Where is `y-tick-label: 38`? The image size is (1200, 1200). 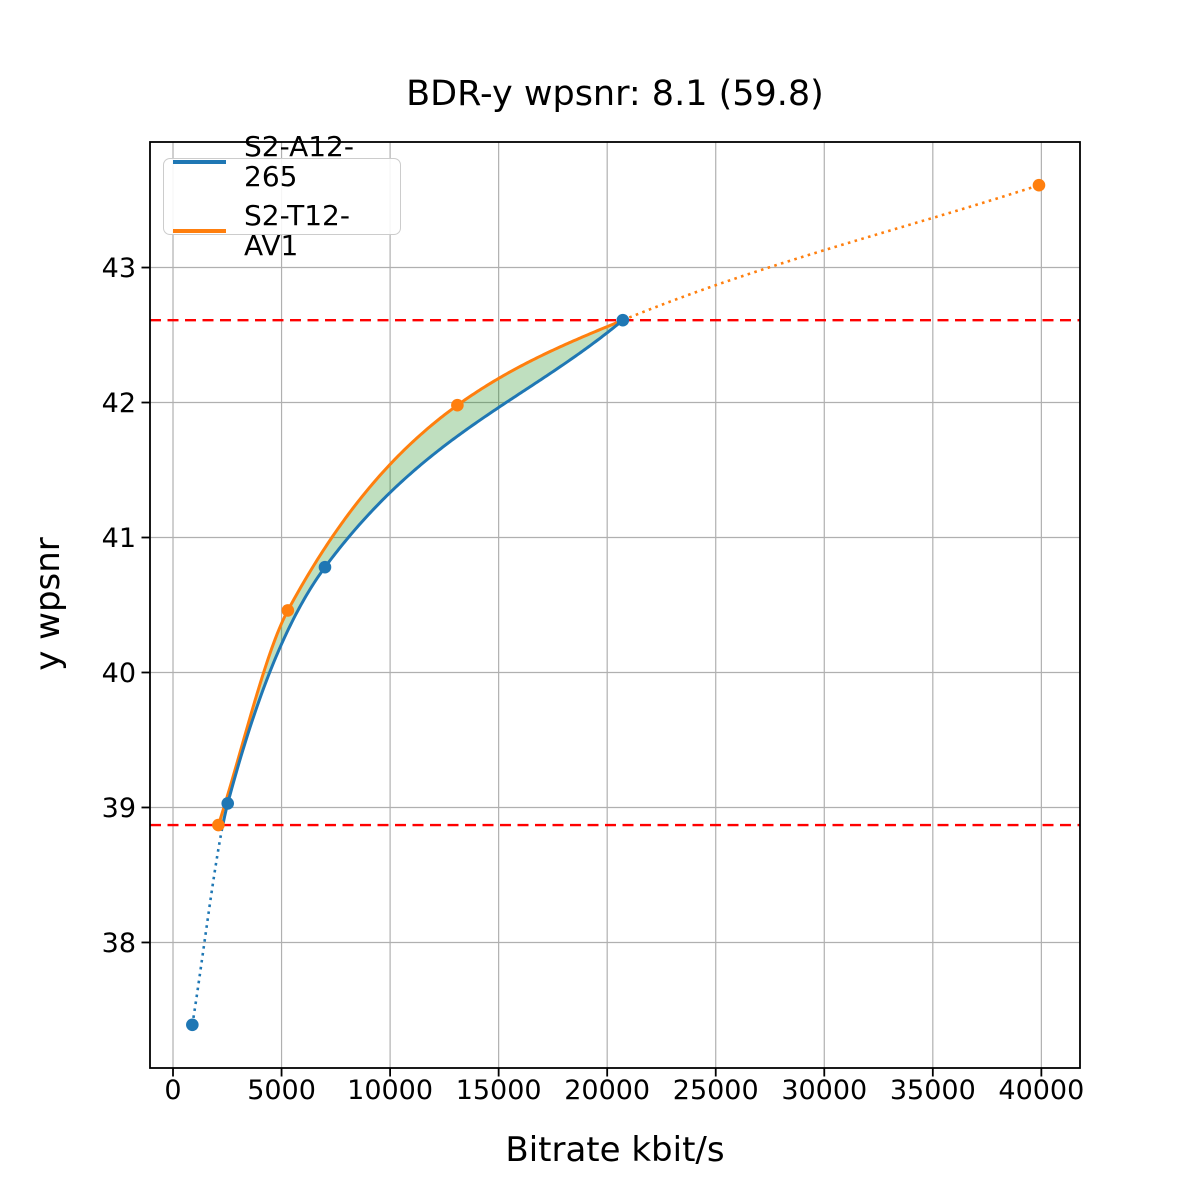
y-tick-label: 38 is located at coordinates (119, 943).